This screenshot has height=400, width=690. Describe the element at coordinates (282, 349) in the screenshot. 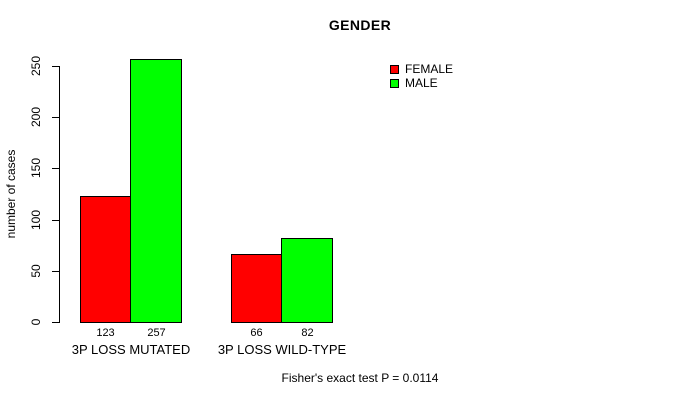

I see `category-label: 3P LOSS WILD-TYPE` at that location.